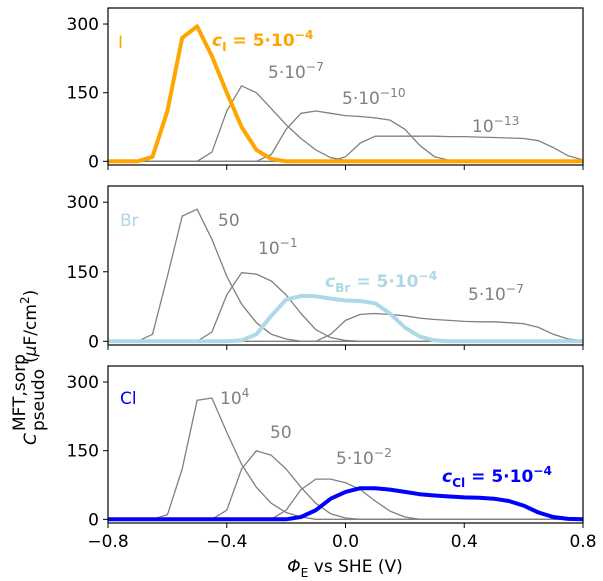  I want to click on y-label-unit: (μF/cm2), so click(29, 326).